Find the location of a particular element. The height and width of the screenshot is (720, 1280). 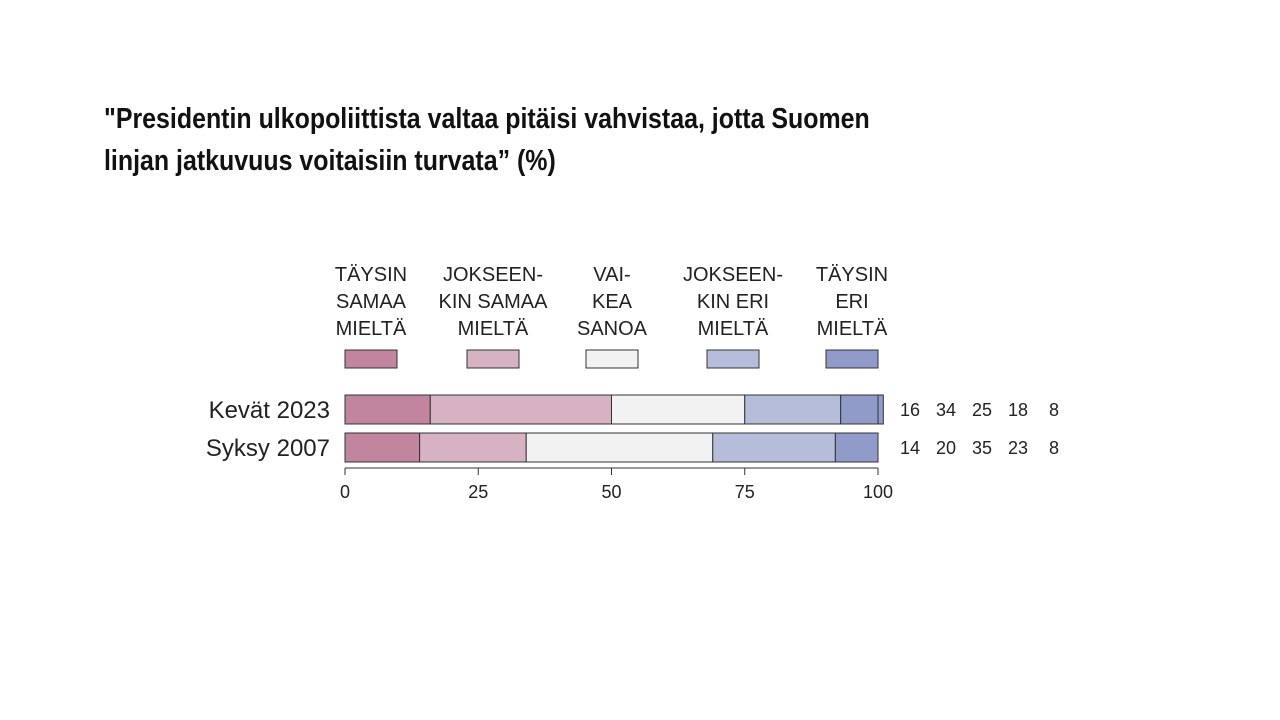

value-label: 18 is located at coordinates (1018, 410).